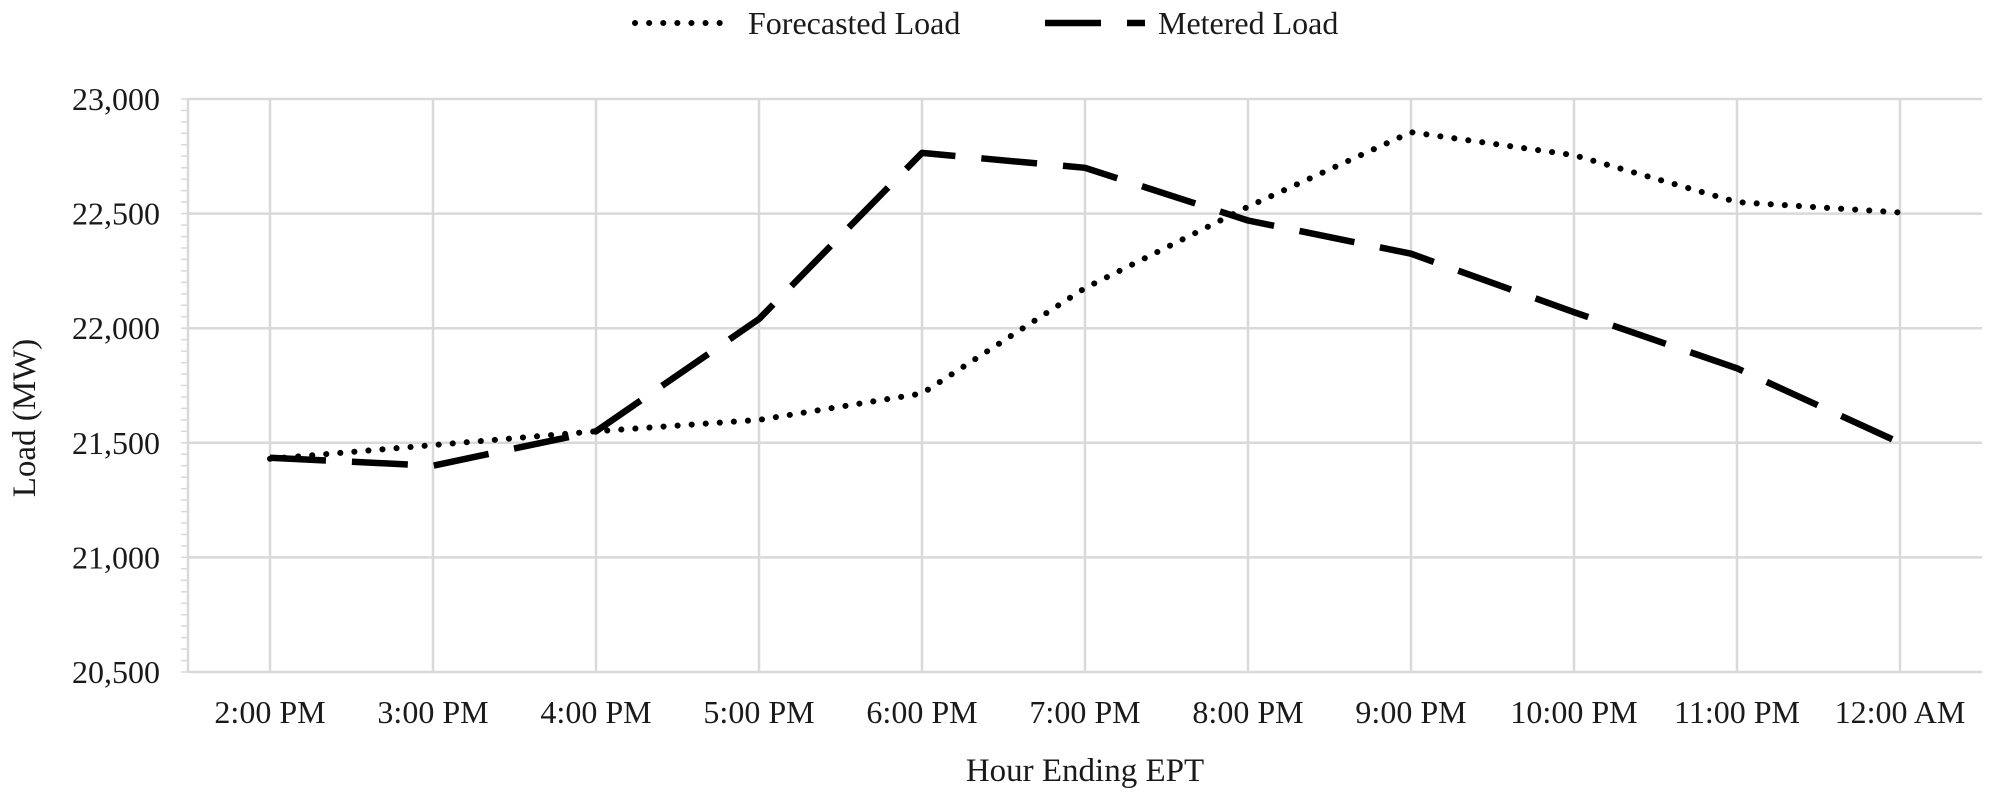  What do you see at coordinates (758, 712) in the screenshot?
I see `x-tick-label: 5:00 PM` at bounding box center [758, 712].